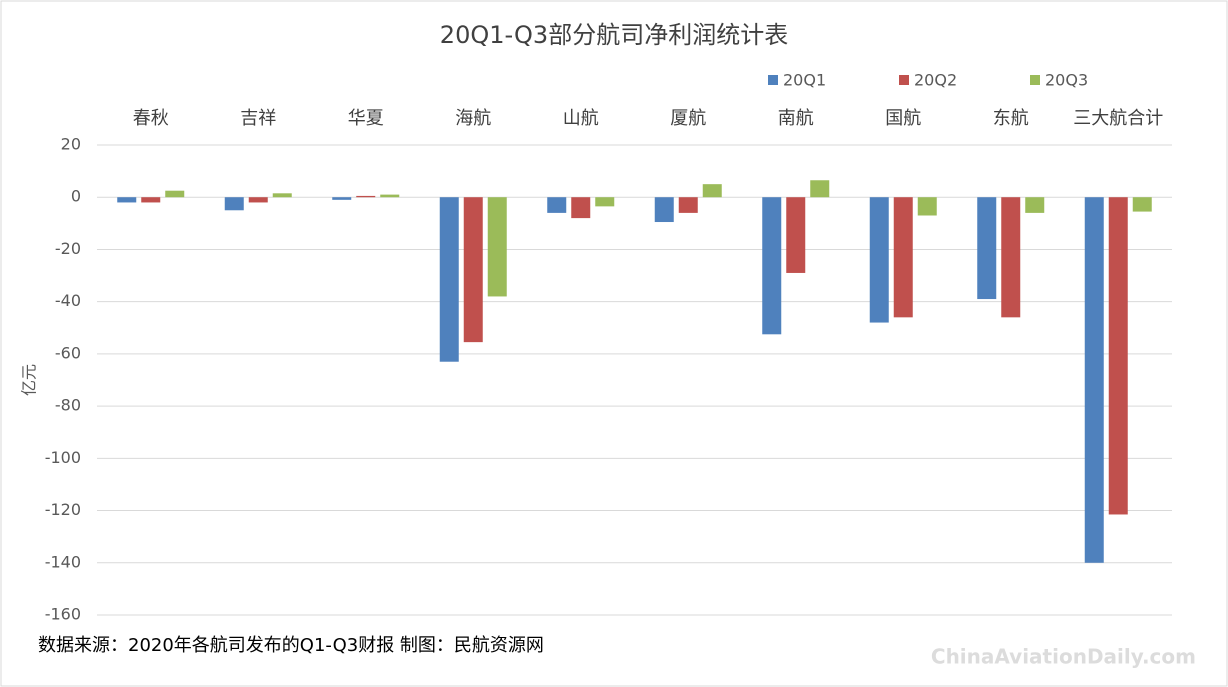 The image size is (1228, 687). Describe the element at coordinates (1118, 118) in the screenshot. I see `category-label: 三大航合计` at that location.